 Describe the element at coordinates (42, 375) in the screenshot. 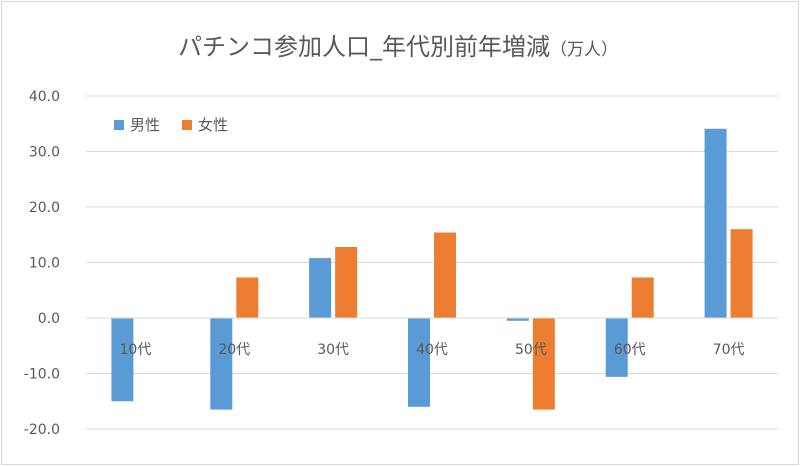

I see `y-tick-label: -10.0` at that location.